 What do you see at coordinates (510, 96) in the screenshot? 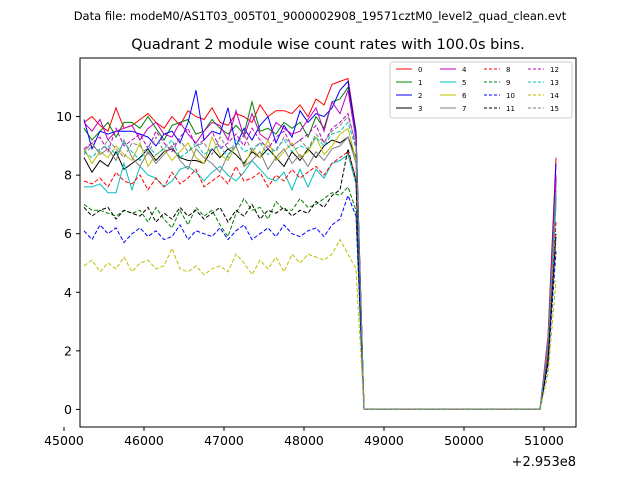
I see `legend-label-10: 10` at bounding box center [510, 96].